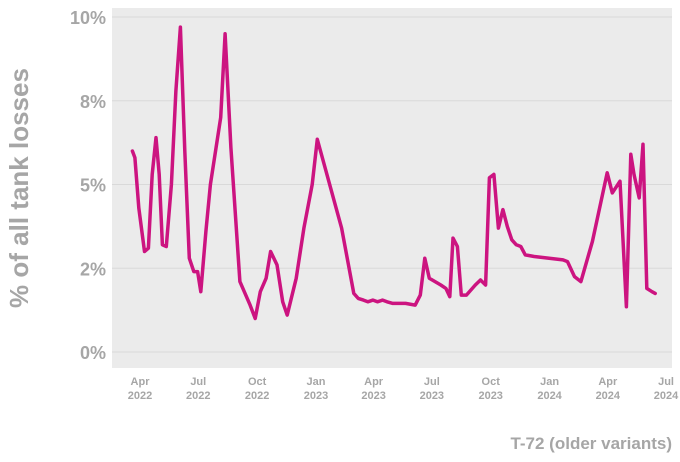 This screenshot has height=462, width=680. Describe the element at coordinates (93, 102) in the screenshot. I see `y-tick-label: 8%` at that location.